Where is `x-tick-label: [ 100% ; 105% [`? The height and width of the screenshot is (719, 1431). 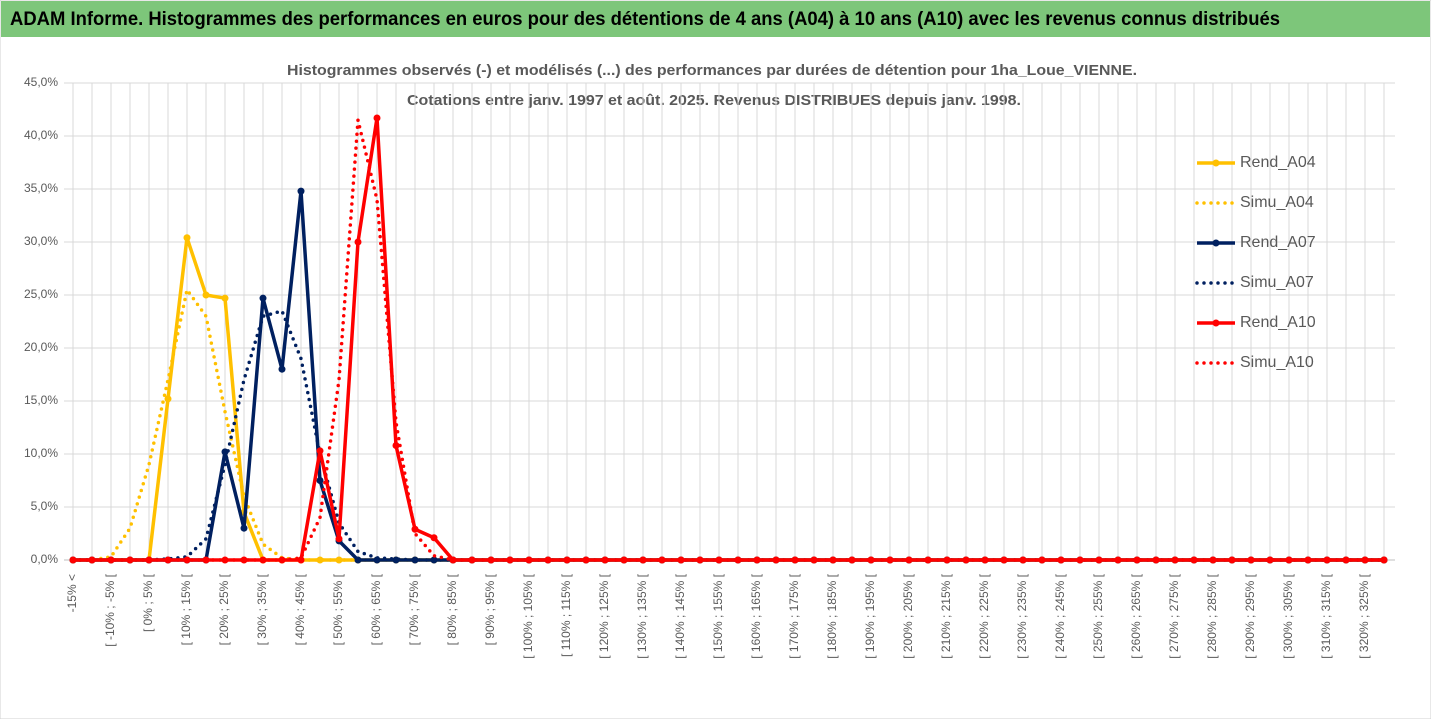
x-tick-label: [ 100% ; 105% [ is located at coordinates (528, 615).